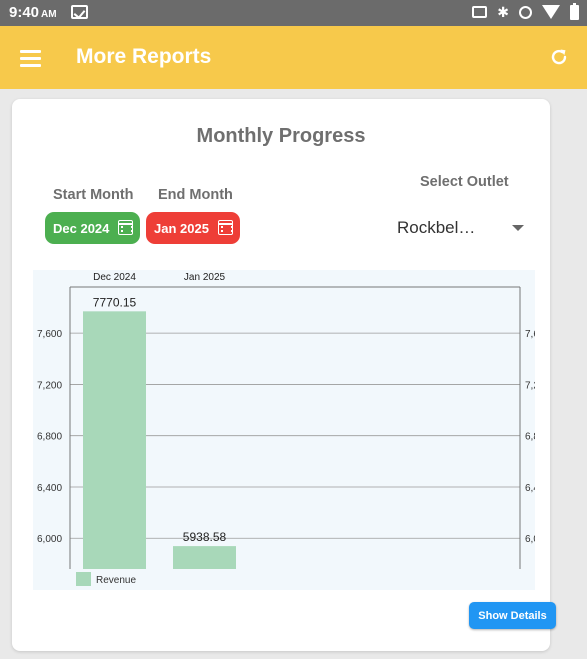  What do you see at coordinates (93, 195) in the screenshot?
I see `start-month-label: Start Month` at bounding box center [93, 195].